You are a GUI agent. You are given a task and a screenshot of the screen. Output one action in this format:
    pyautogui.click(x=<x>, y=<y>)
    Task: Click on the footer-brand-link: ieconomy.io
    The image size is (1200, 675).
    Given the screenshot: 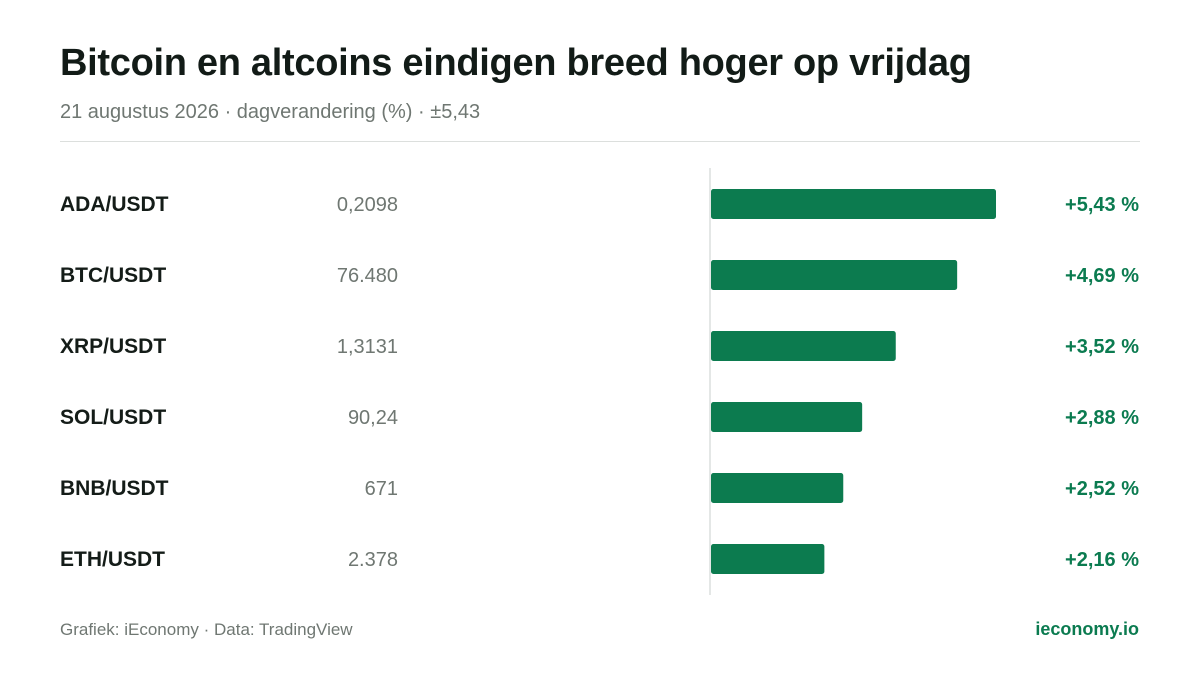 What is the action you would take?
    pyautogui.click(x=1087, y=629)
    